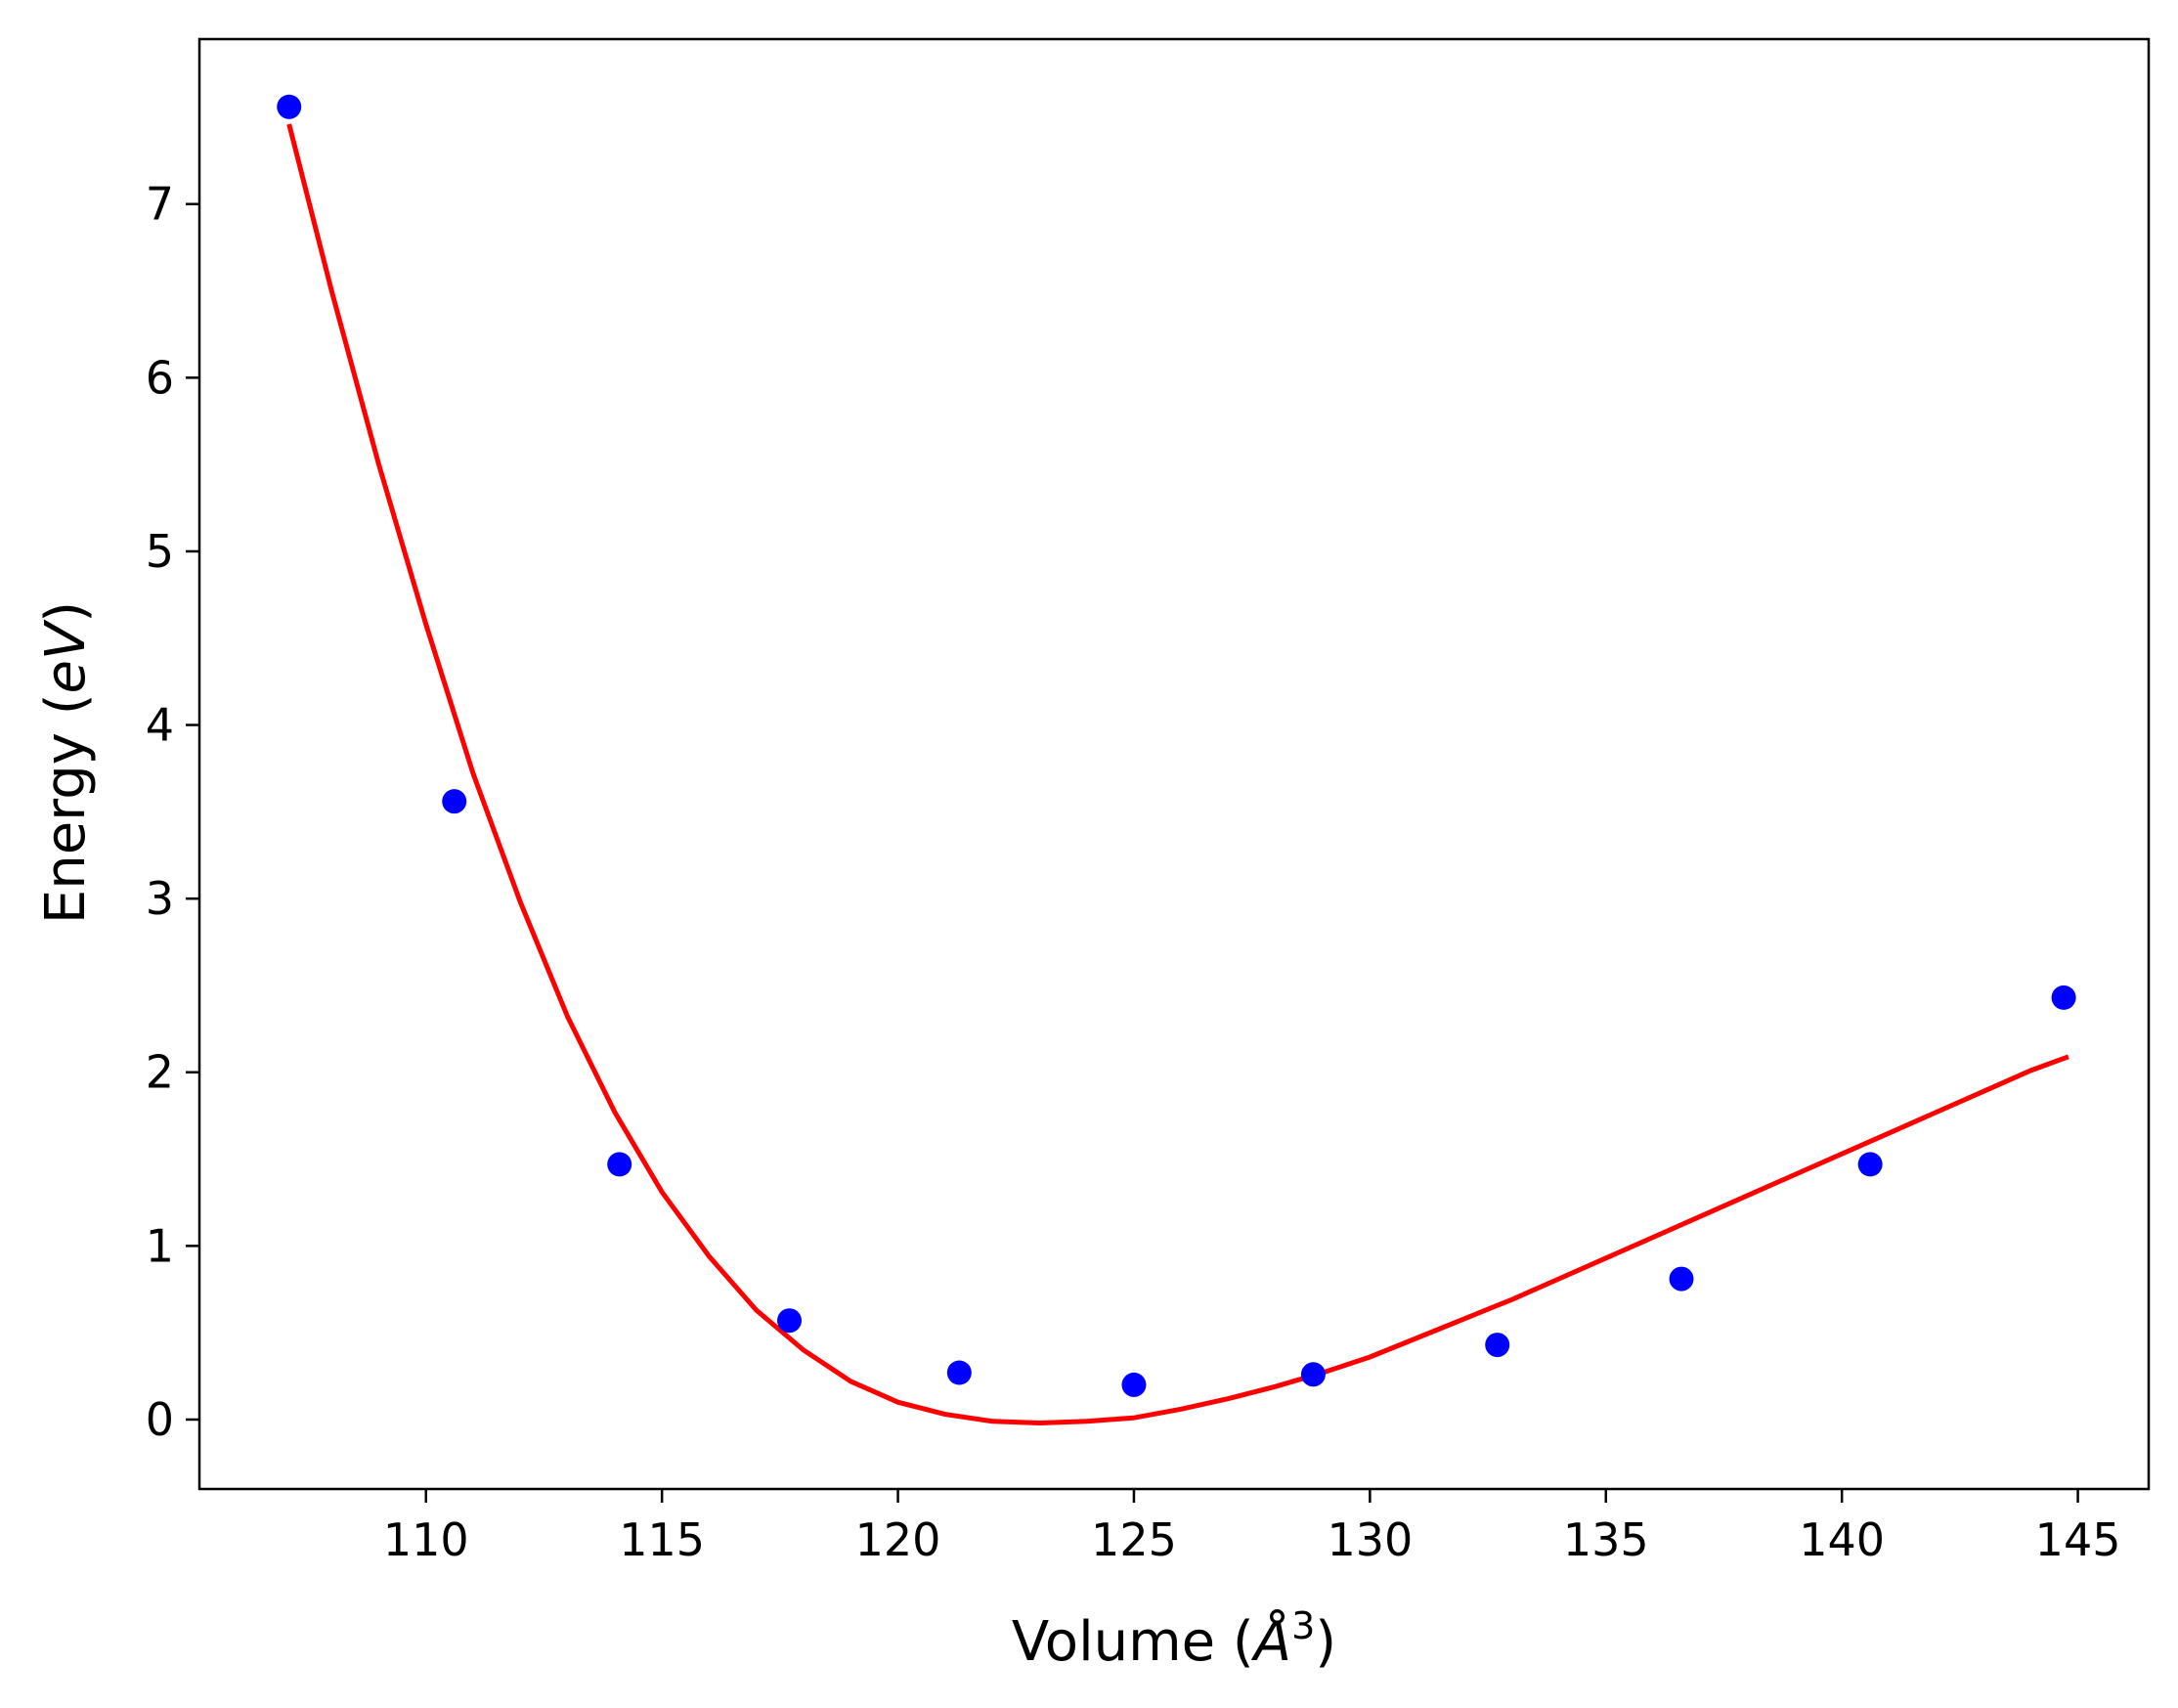 Image resolution: width=2178 pixels, height=1708 pixels. Describe the element at coordinates (160, 1419) in the screenshot. I see `y-tick-label: 0` at that location.